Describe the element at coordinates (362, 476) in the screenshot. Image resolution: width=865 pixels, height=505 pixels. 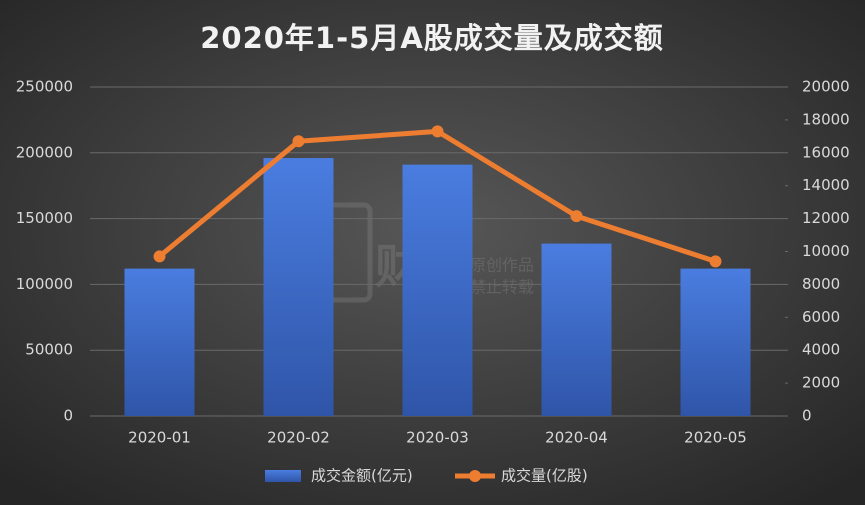
I see `legend-label: 成交金额(亿元)` at that location.